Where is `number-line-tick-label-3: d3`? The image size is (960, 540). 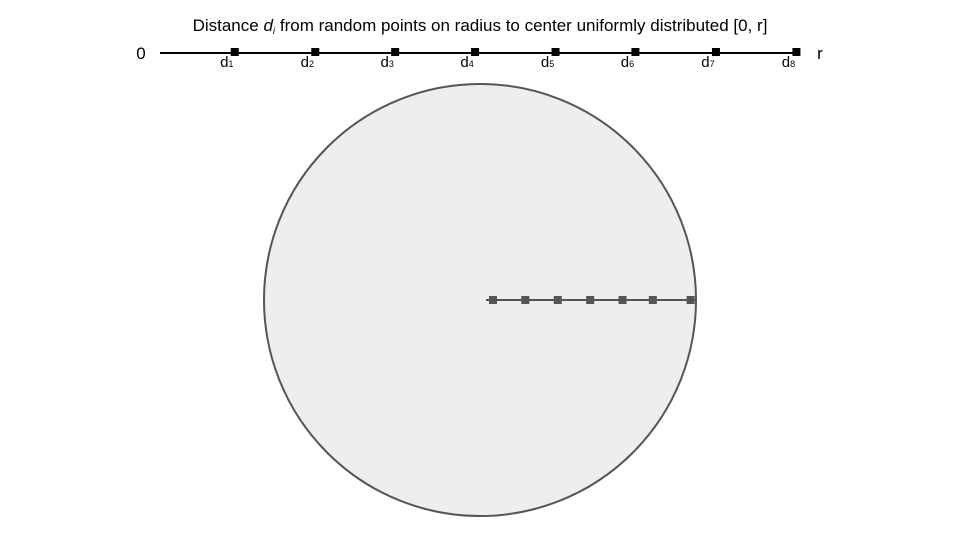
number-line-tick-label-3: d3 is located at coordinates (386, 62).